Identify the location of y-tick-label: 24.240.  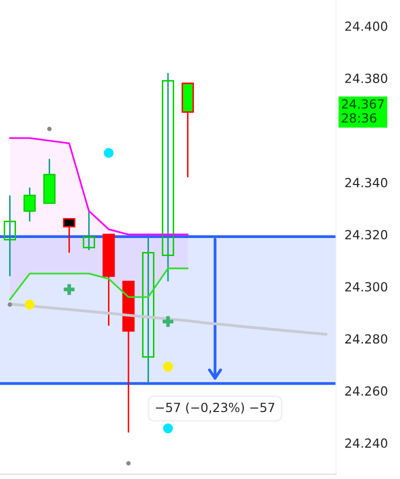
(366, 443).